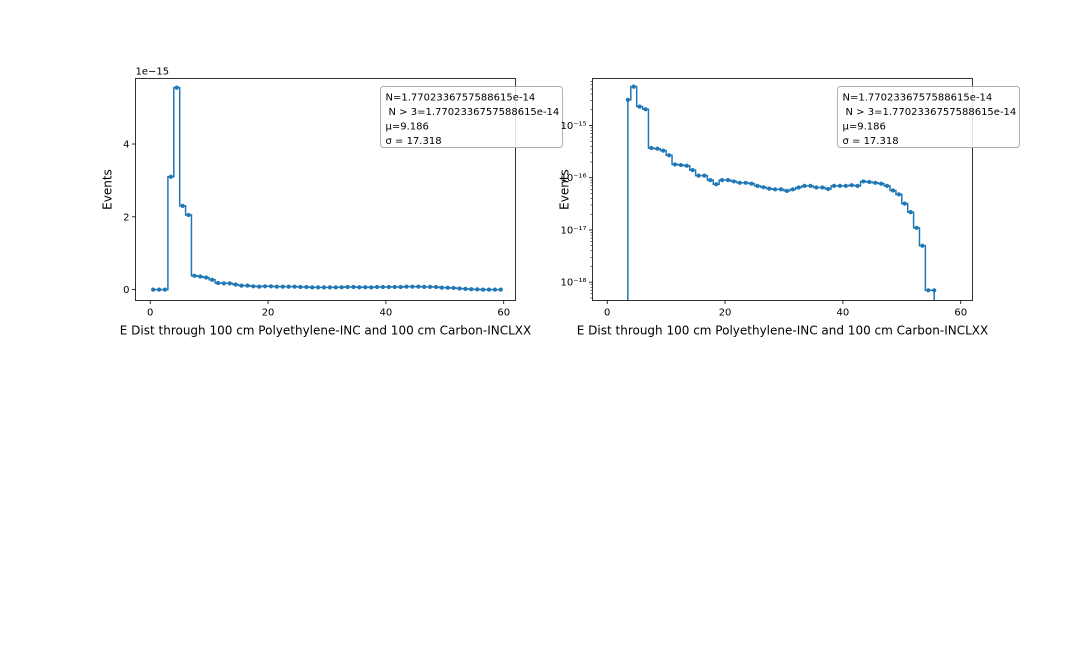 Image resolution: width=1080 pixels, height=648 pixels. Describe the element at coordinates (153, 72) in the screenshot. I see `y-offset-label: 1e−15` at that location.